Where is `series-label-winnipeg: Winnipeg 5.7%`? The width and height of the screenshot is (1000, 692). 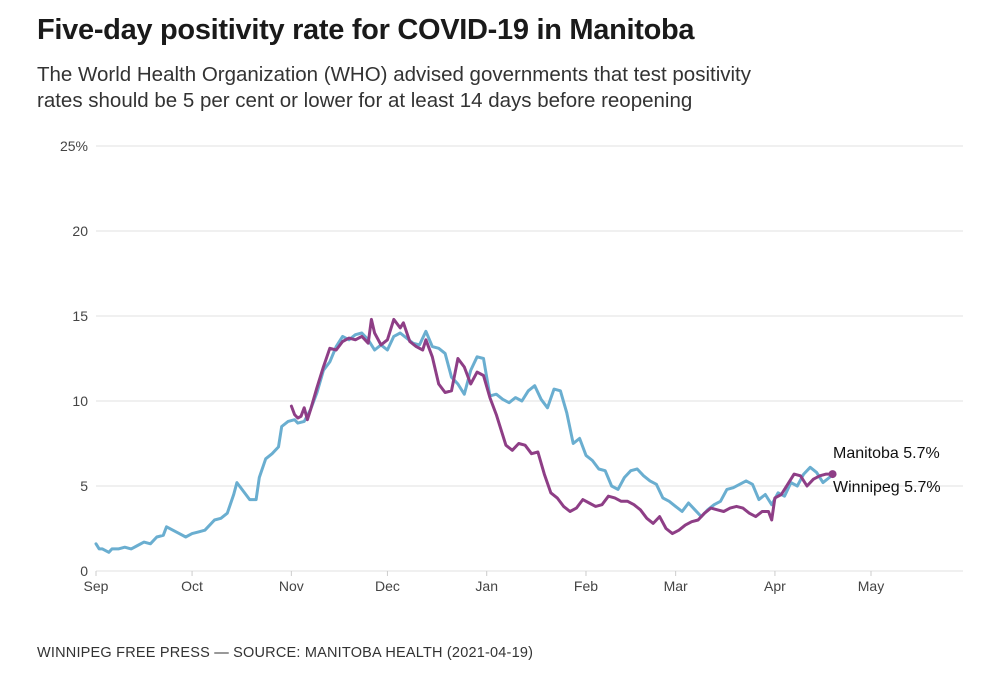
series-label-winnipeg: Winnipeg 5.7% is located at coordinates (887, 487).